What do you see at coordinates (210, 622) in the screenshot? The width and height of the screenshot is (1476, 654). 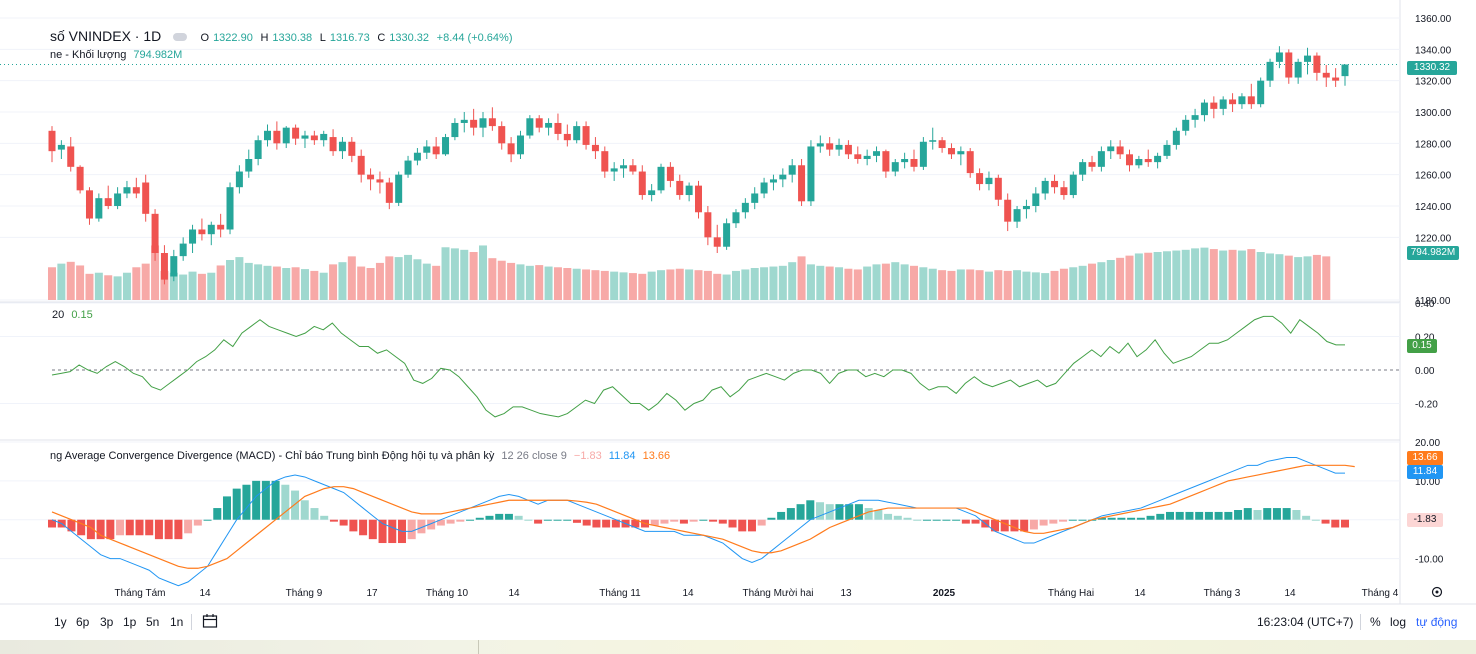 I see `calendar-range-icon` at bounding box center [210, 622].